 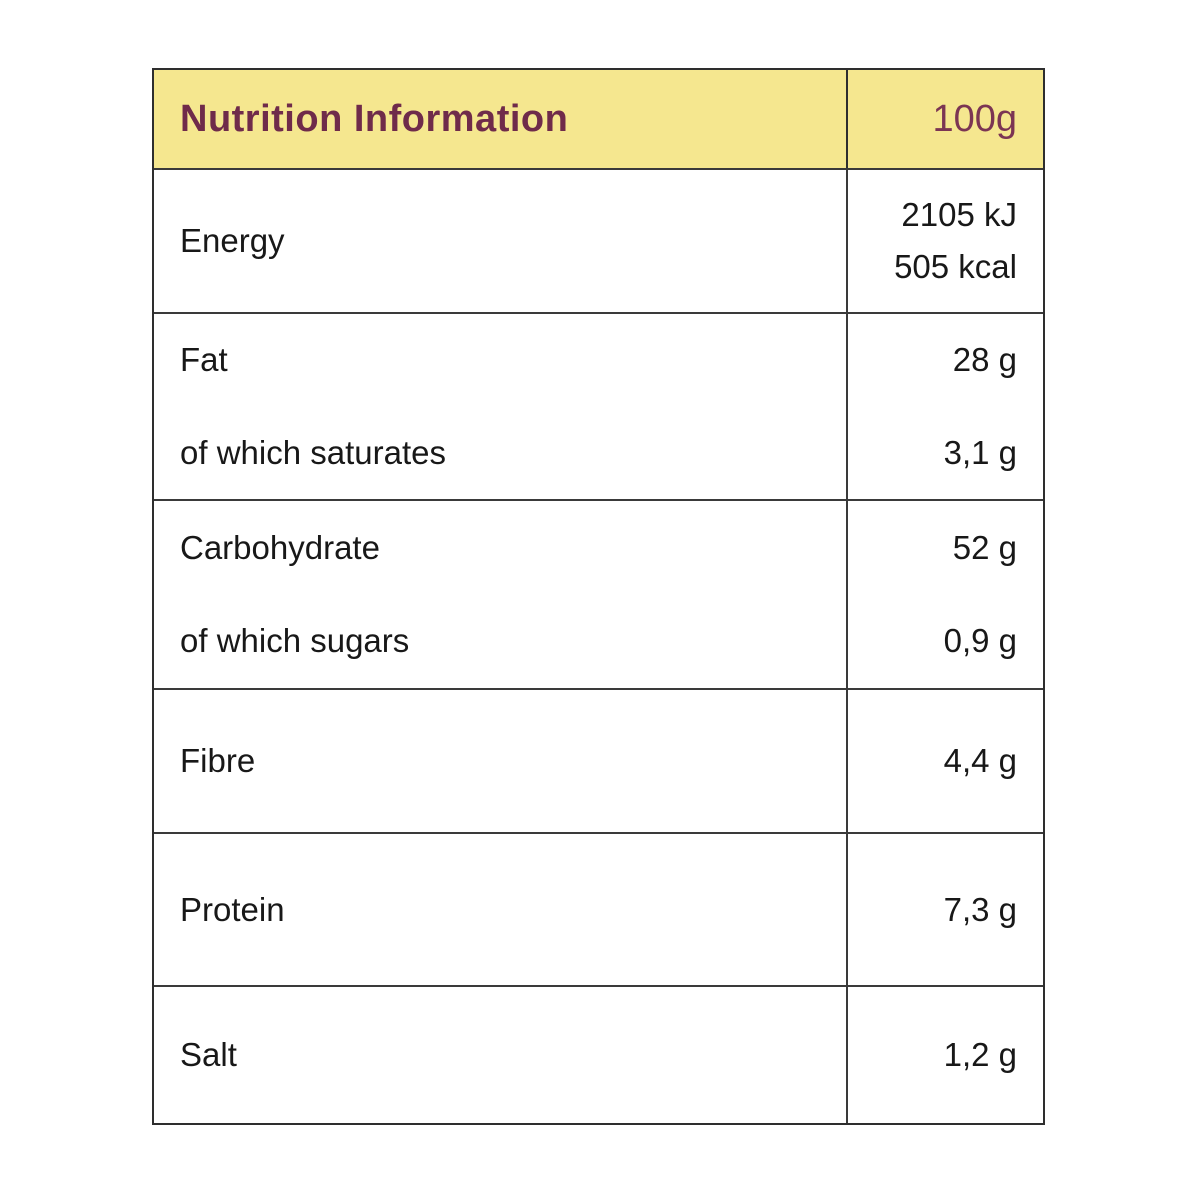 I want to click on table-row-salt: Salt 1,2 g, so click(x=598, y=1054).